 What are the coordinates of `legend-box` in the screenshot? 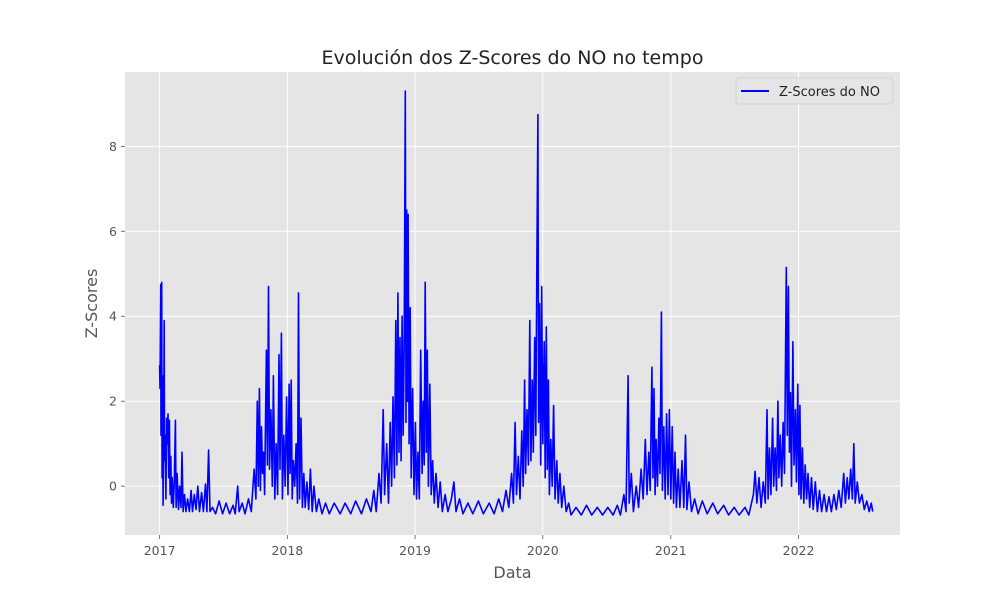 It's located at (814, 91).